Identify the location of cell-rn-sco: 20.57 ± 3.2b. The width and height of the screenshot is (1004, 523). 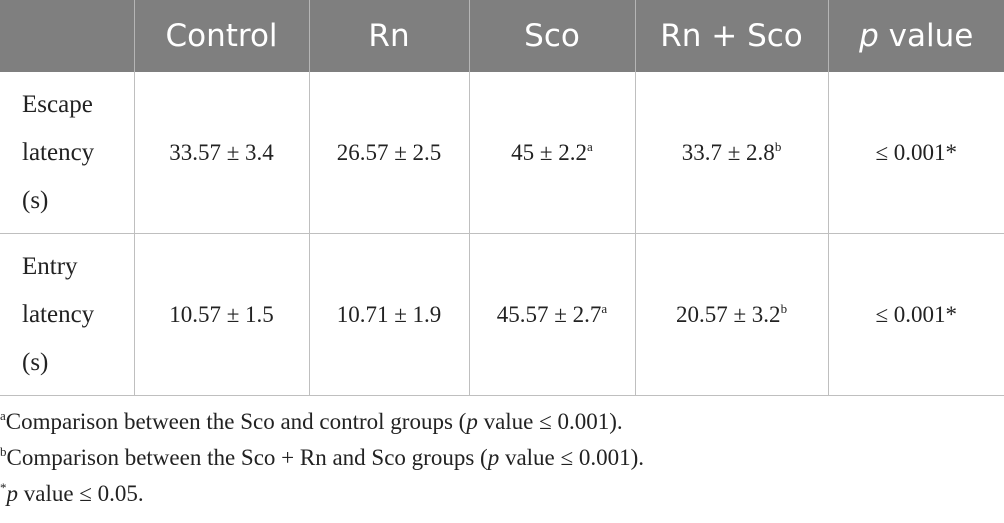
(731, 314).